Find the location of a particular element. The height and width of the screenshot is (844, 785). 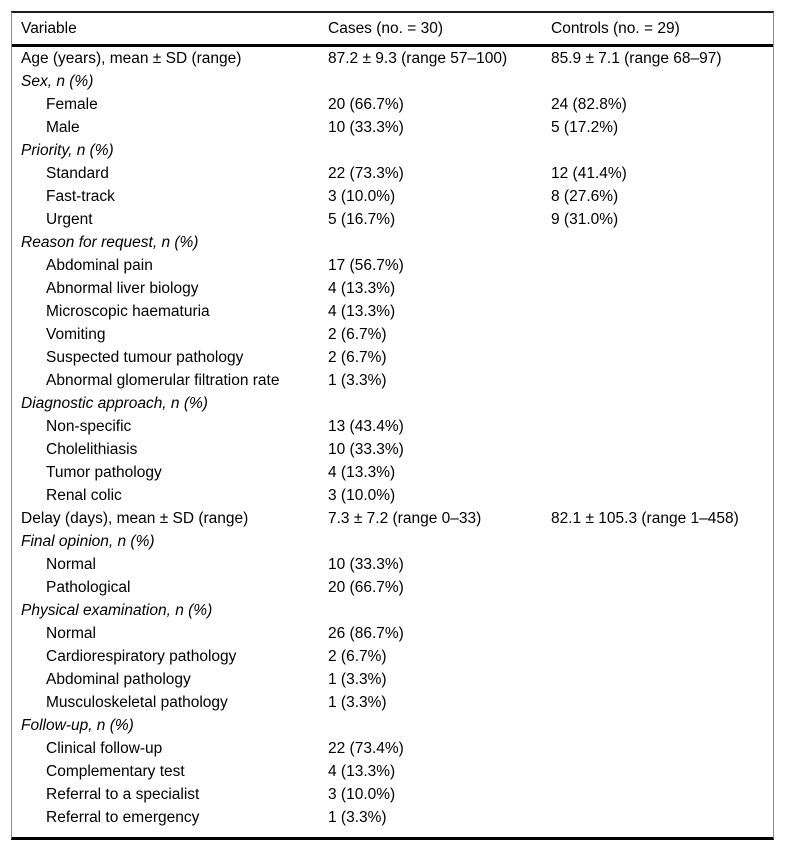

row-label: Tumor pathology is located at coordinates (104, 472).